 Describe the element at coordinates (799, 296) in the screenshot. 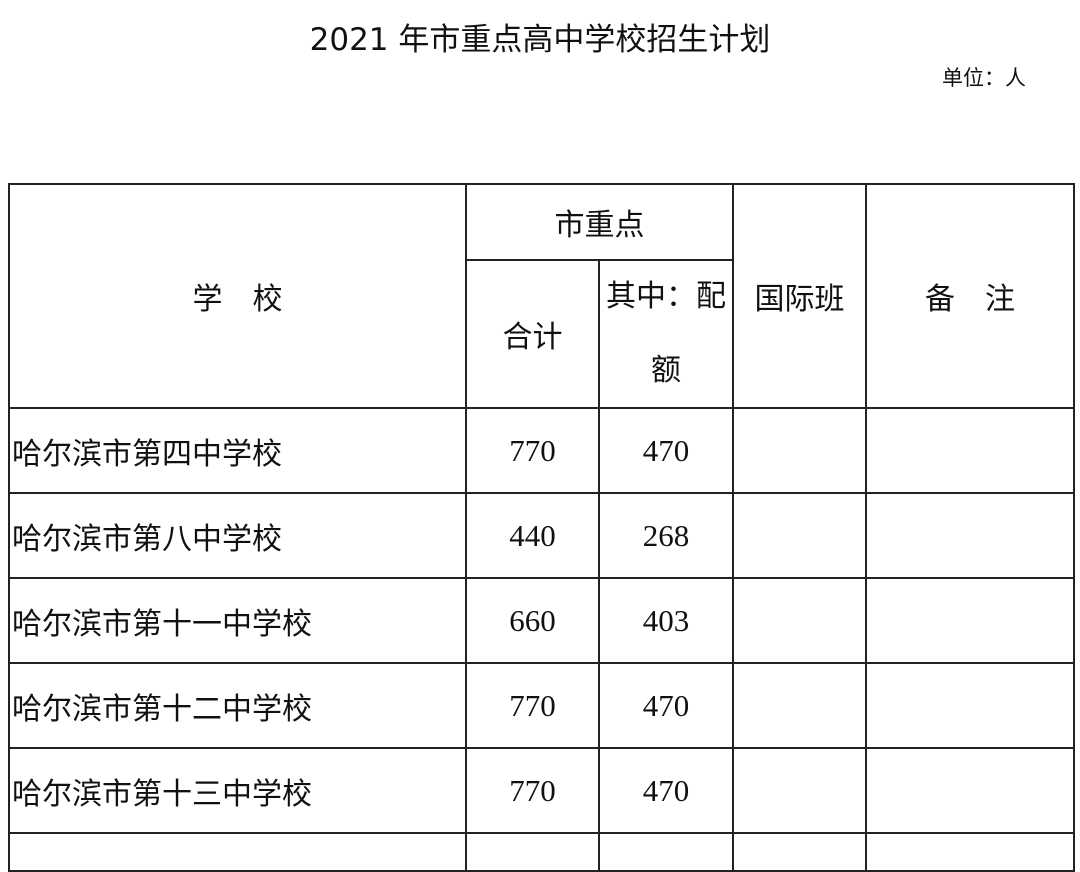

I see `header-international: 国际班` at that location.